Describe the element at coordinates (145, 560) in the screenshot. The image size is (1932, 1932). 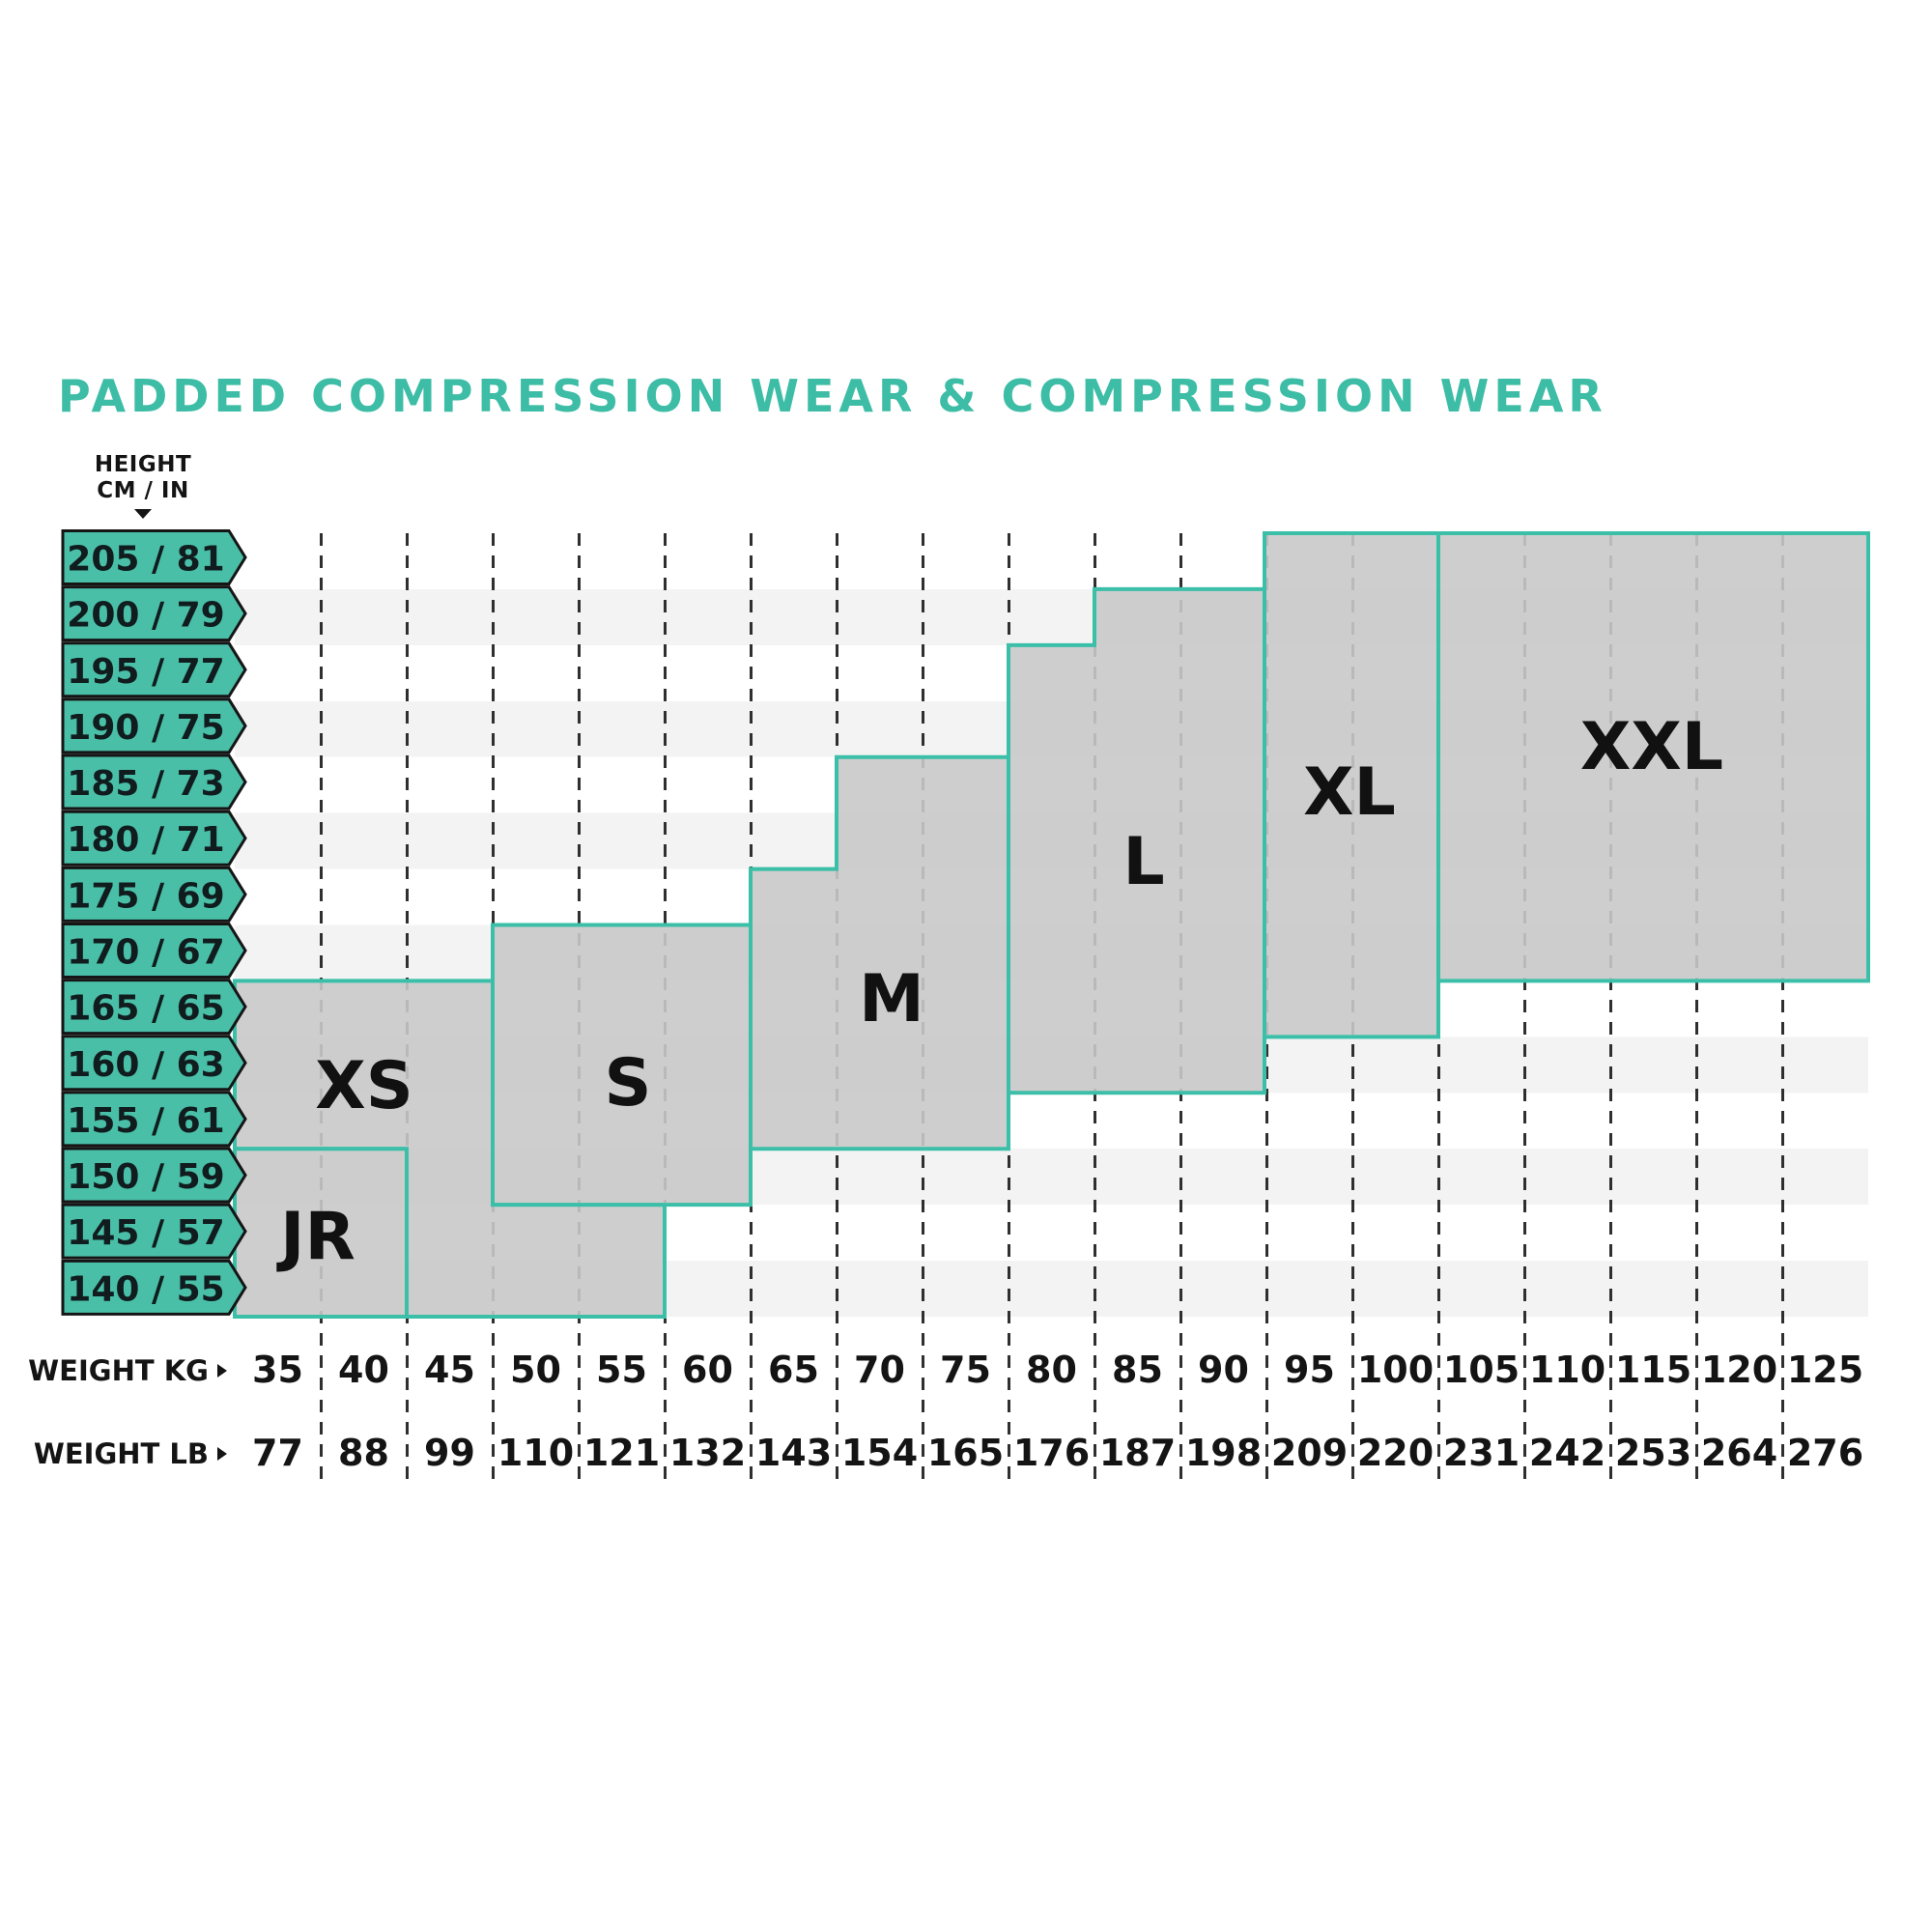
I see `height-badge-label: 205 / 81` at that location.